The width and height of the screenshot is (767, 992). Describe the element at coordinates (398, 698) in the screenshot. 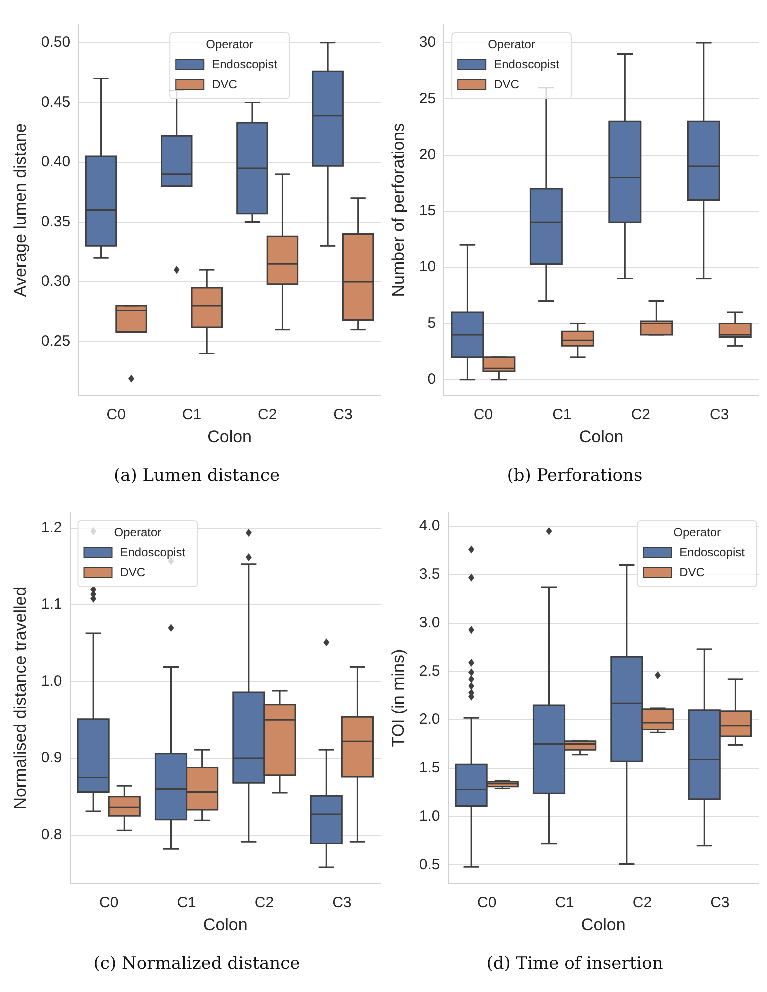

I see `y-axis-title: TOI (in mins)` at that location.